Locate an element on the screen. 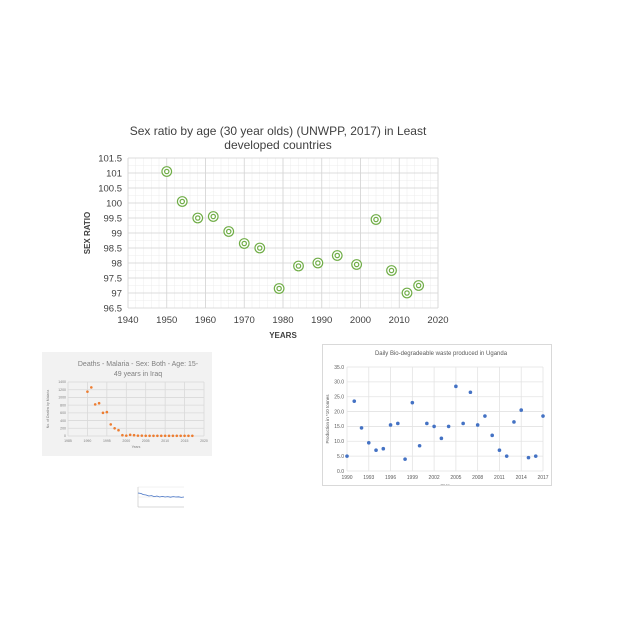 The image size is (640, 640). y-tick-label: 800 is located at coordinates (63, 405).